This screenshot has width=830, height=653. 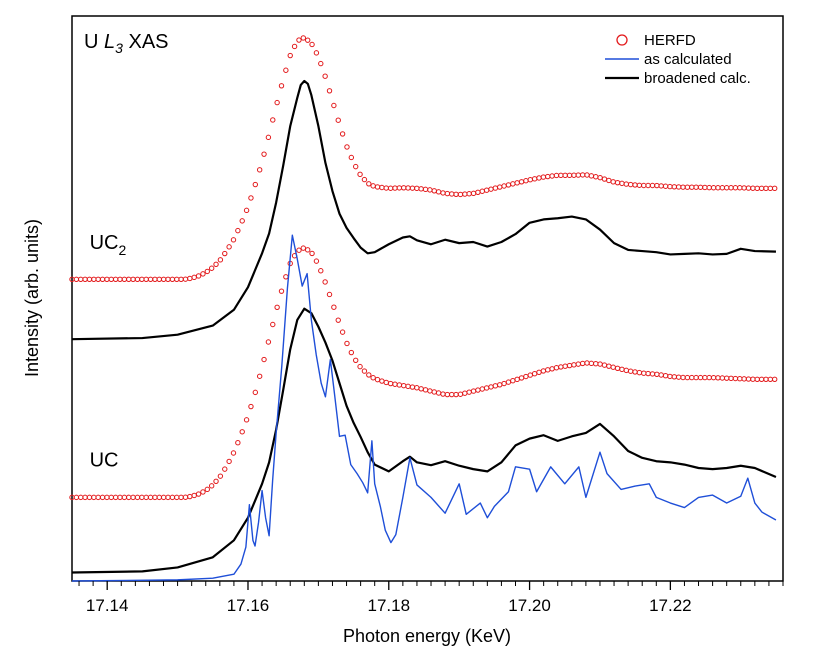 What do you see at coordinates (109, 42) in the screenshot?
I see `chart-title-italic: L` at bounding box center [109, 42].